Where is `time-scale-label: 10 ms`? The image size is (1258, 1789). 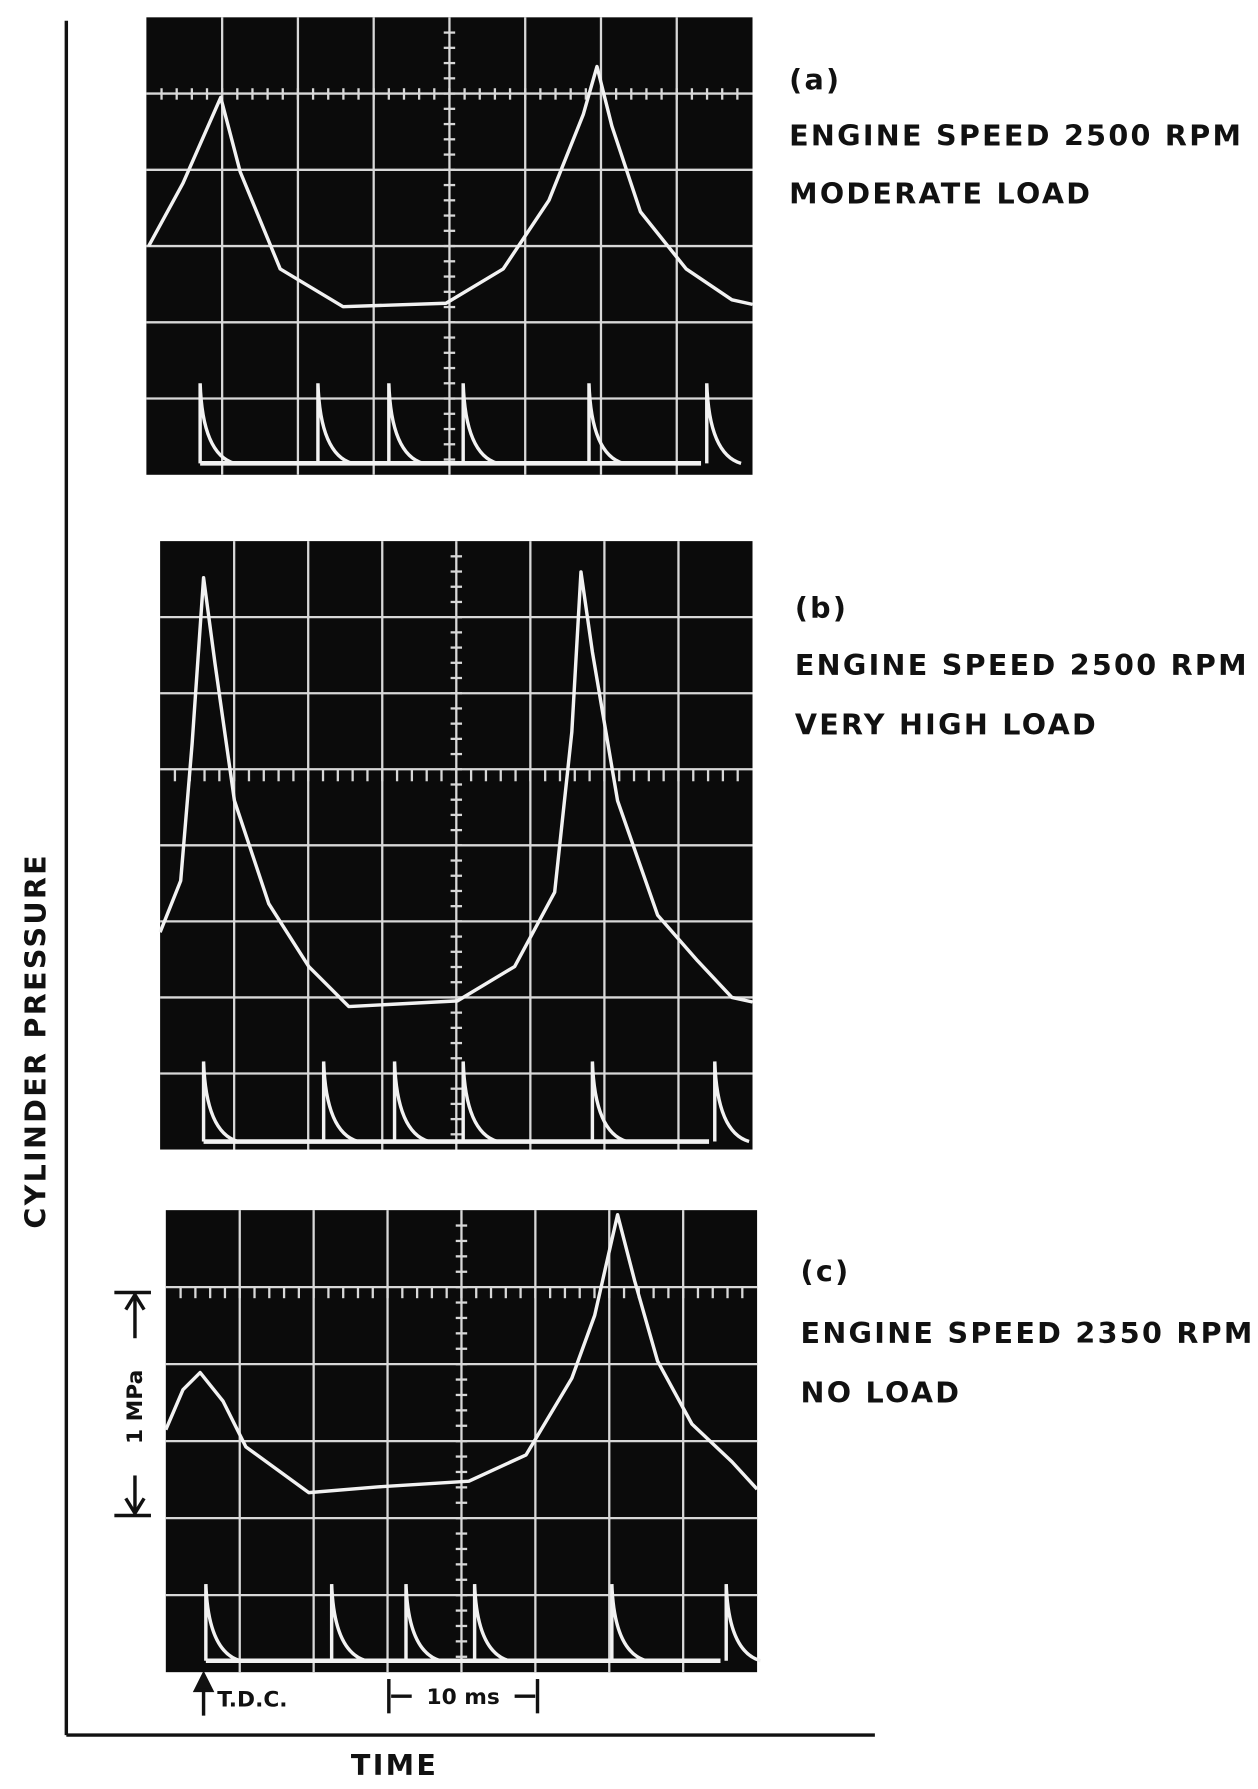
time-scale-label: 10 ms is located at coordinates (463, 1697).